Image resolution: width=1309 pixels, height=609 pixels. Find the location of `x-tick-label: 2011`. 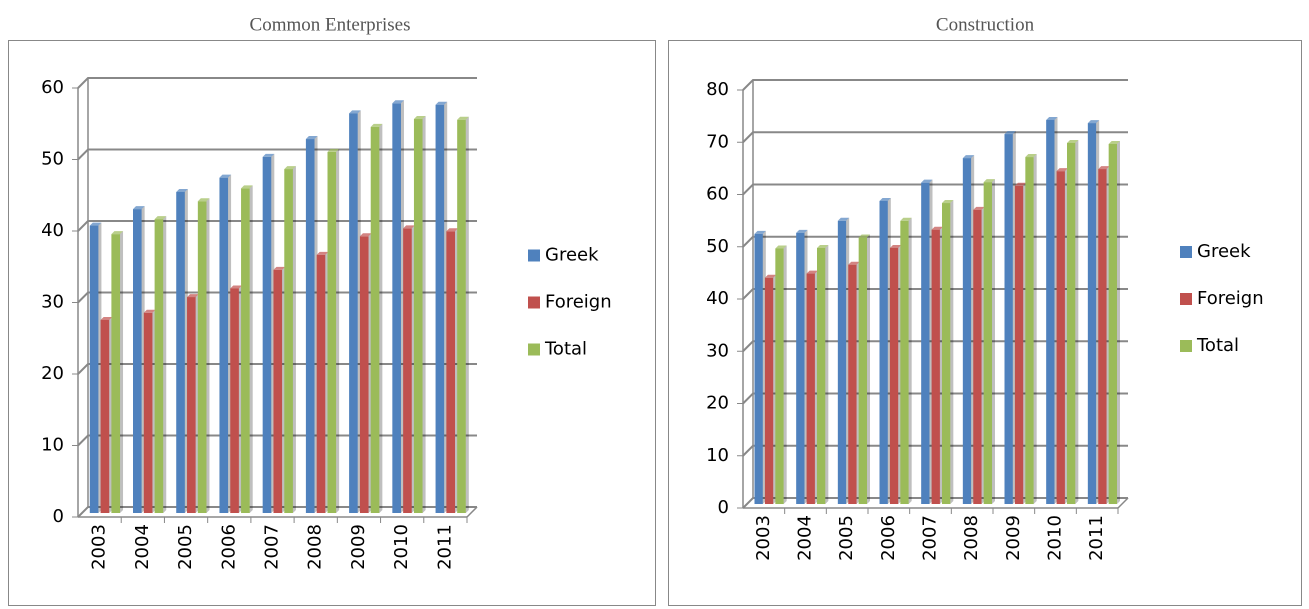

x-tick-label: 2011 is located at coordinates (444, 547).